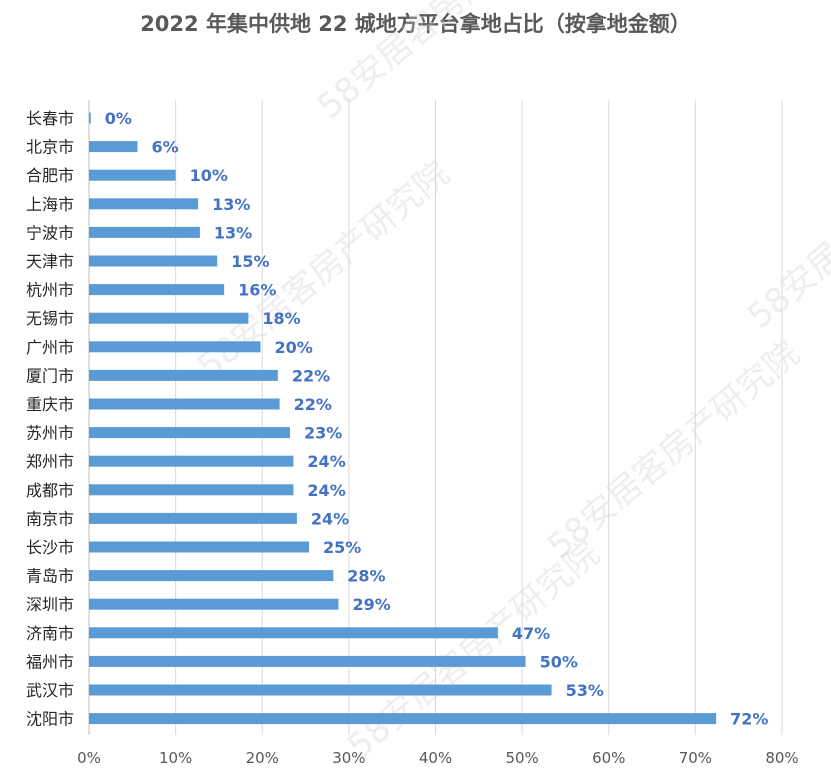 This screenshot has height=782, width=831. Describe the element at coordinates (175, 758) in the screenshot. I see `x-tick-label: 10%` at that location.